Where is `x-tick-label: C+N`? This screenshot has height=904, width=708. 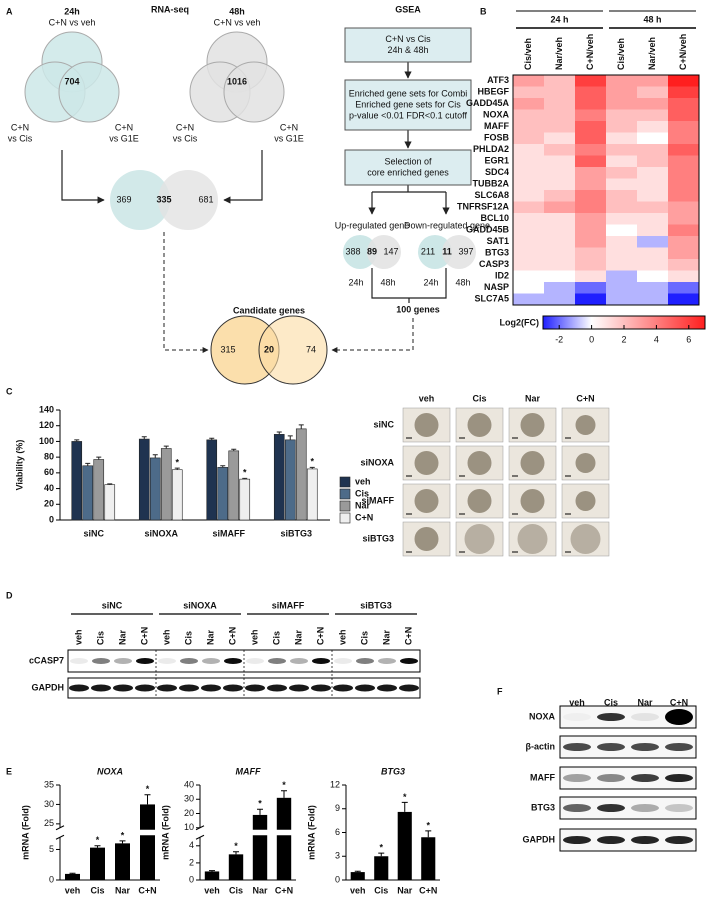
x-tick-label: C+N is located at coordinates (284, 890).